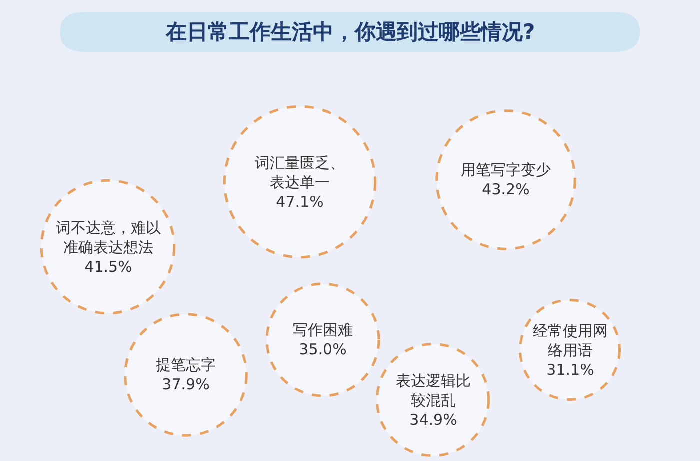 This screenshot has height=461, width=700. Describe the element at coordinates (506, 189) in the screenshot. I see `data-label: 43.2%` at that location.